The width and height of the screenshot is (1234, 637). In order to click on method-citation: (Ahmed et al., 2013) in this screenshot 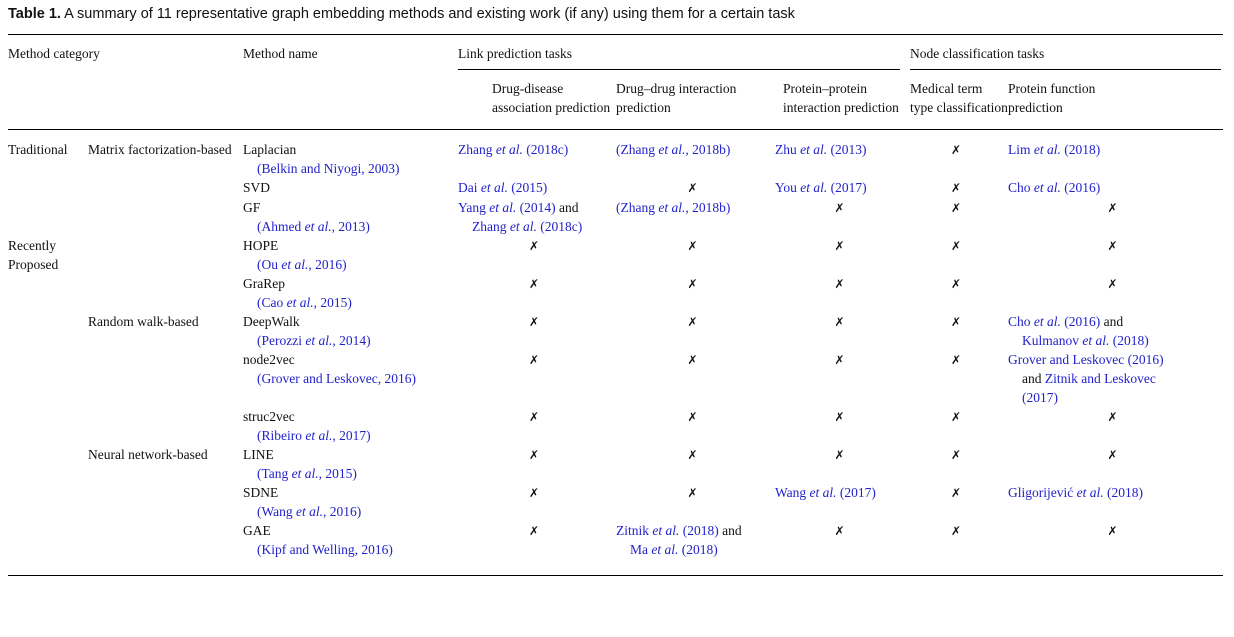, I will do `click(347, 226)`.